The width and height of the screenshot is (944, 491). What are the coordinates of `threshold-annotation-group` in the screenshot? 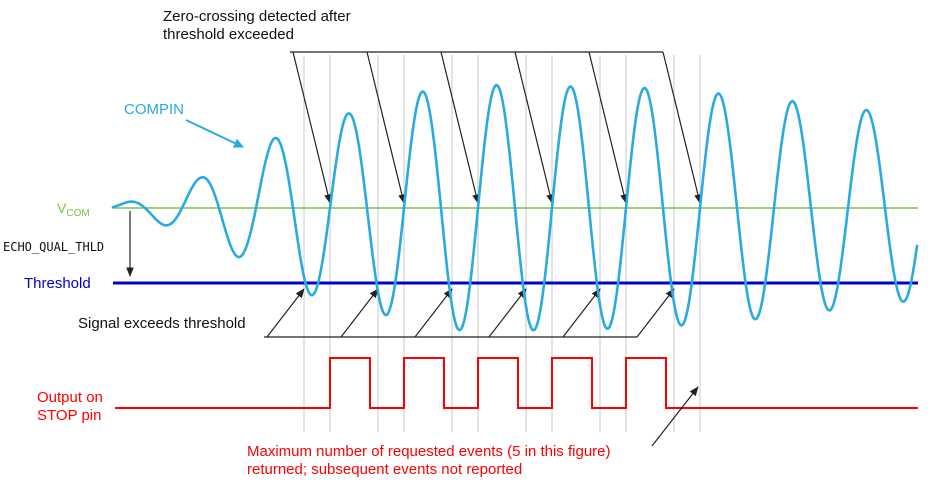 It's located at (469, 313).